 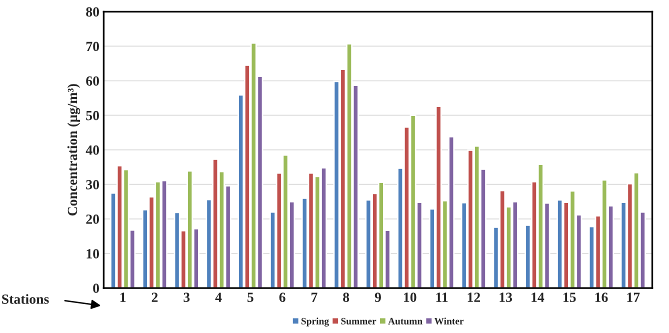 I want to click on legend-label: Spring, so click(x=315, y=322).